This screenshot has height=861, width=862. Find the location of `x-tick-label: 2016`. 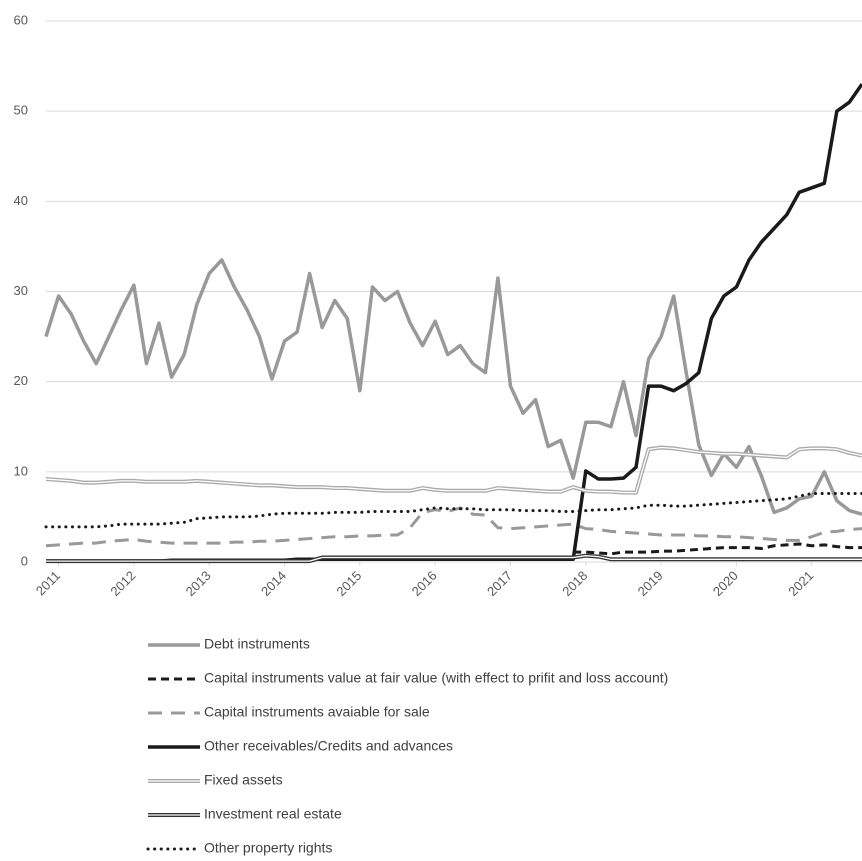

x-tick-label: 2016 is located at coordinates (424, 583).